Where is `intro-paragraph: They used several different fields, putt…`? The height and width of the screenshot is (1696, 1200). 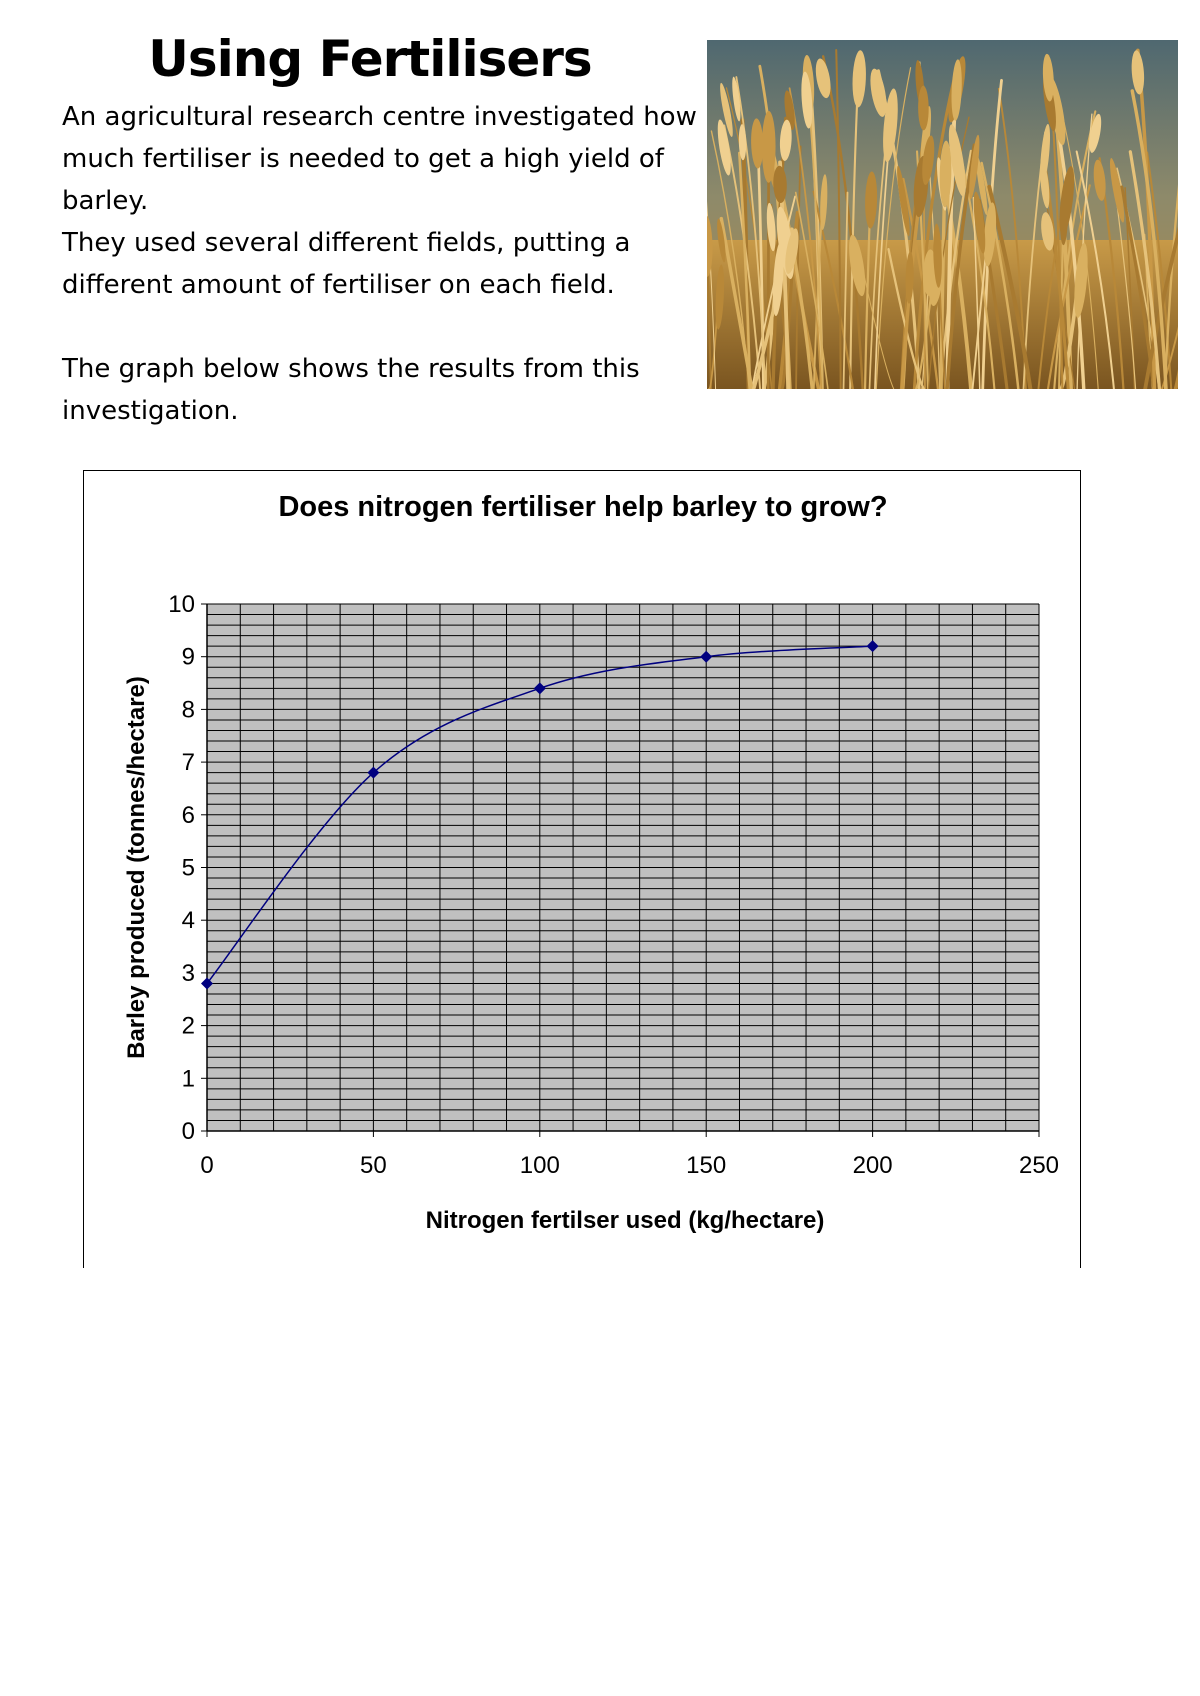
intro-paragraph: They used several different fields, putt… is located at coordinates (346, 264).